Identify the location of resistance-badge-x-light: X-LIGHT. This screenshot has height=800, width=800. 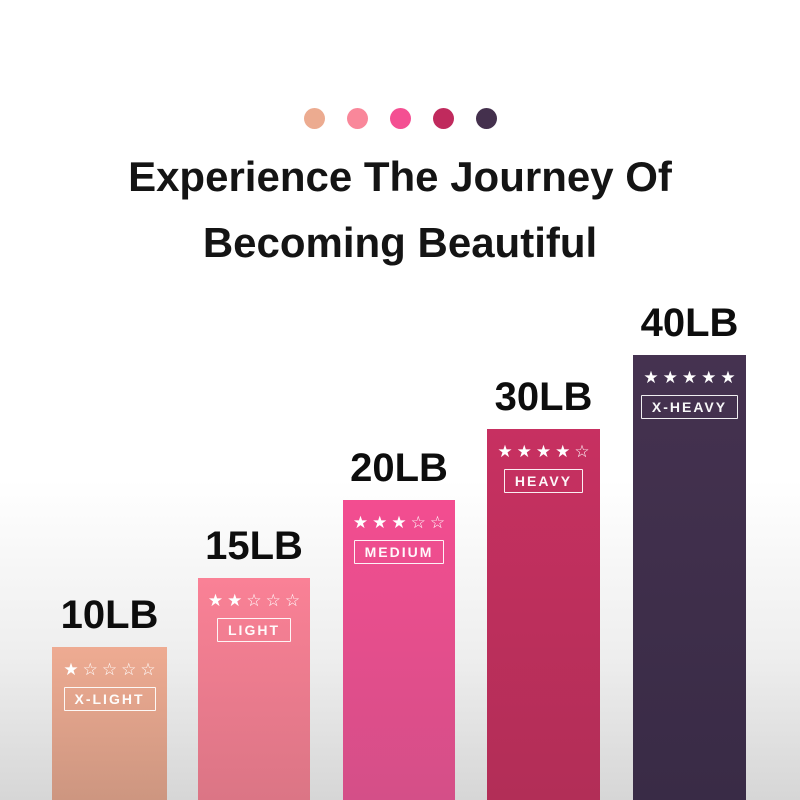
(109, 699).